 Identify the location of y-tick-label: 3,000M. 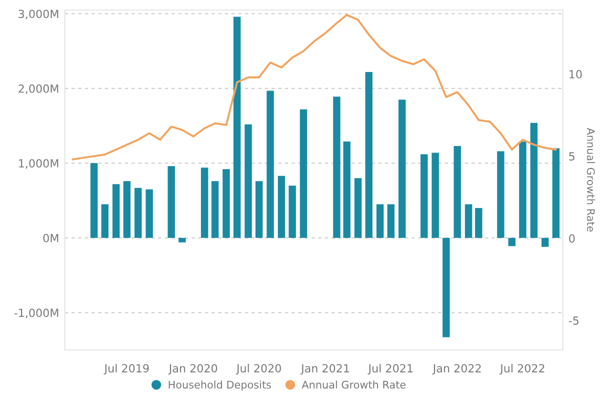
(38, 15).